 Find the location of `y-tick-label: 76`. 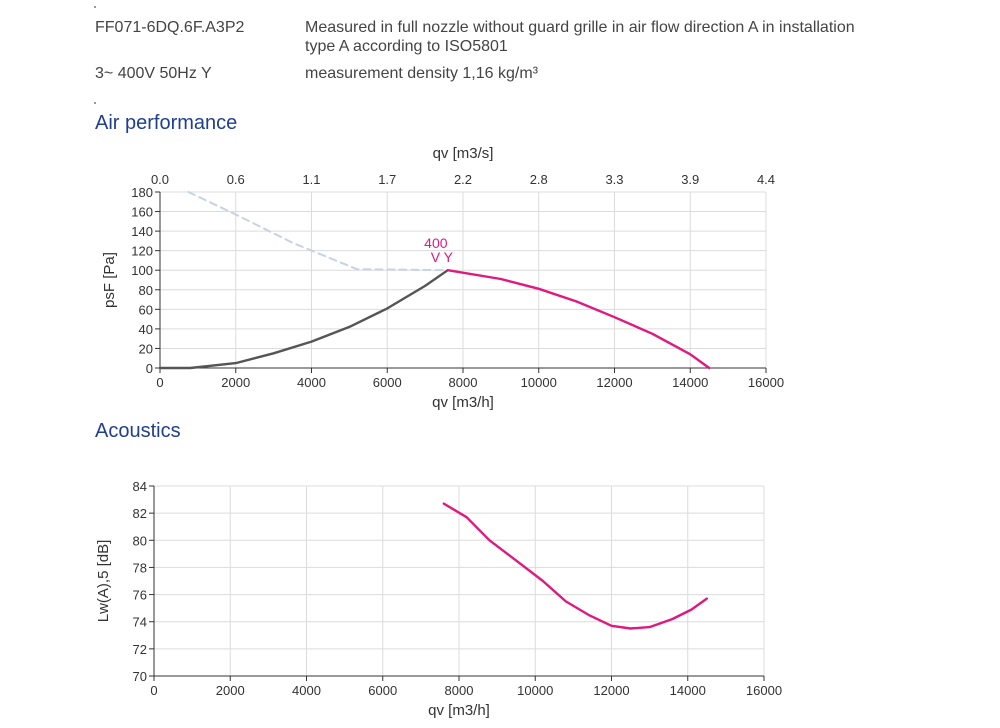

y-tick-label: 76 is located at coordinates (140, 595).